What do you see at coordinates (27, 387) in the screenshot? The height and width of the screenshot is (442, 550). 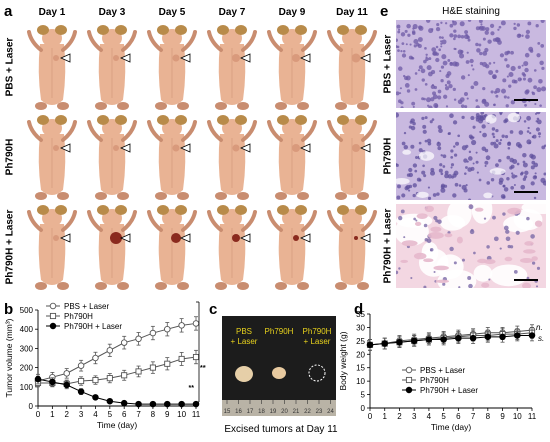 I see `y-tick-label: 100` at bounding box center [27, 387].